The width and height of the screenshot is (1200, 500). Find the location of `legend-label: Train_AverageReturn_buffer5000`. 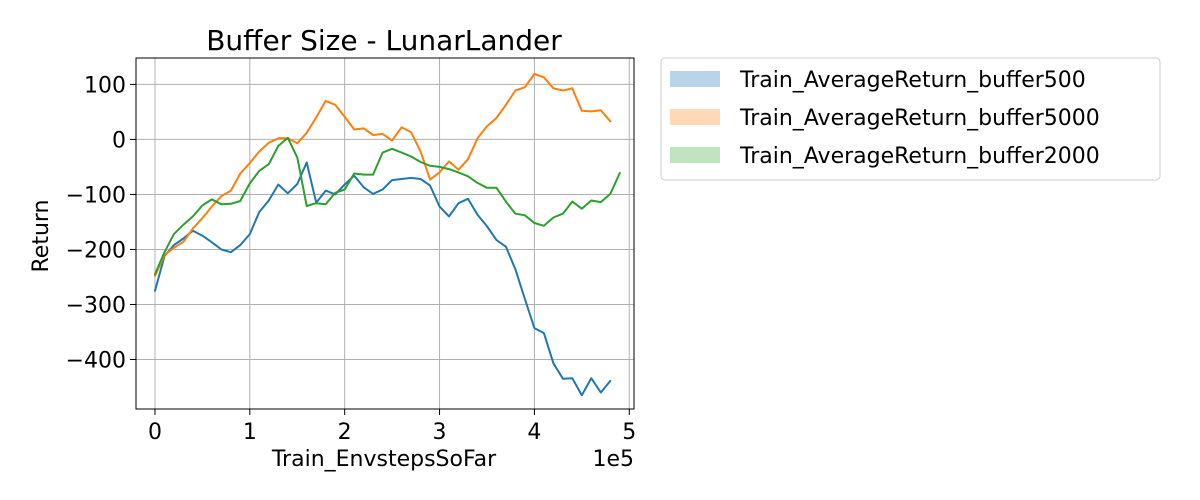

legend-label: Train_AverageReturn_buffer5000 is located at coordinates (919, 118).